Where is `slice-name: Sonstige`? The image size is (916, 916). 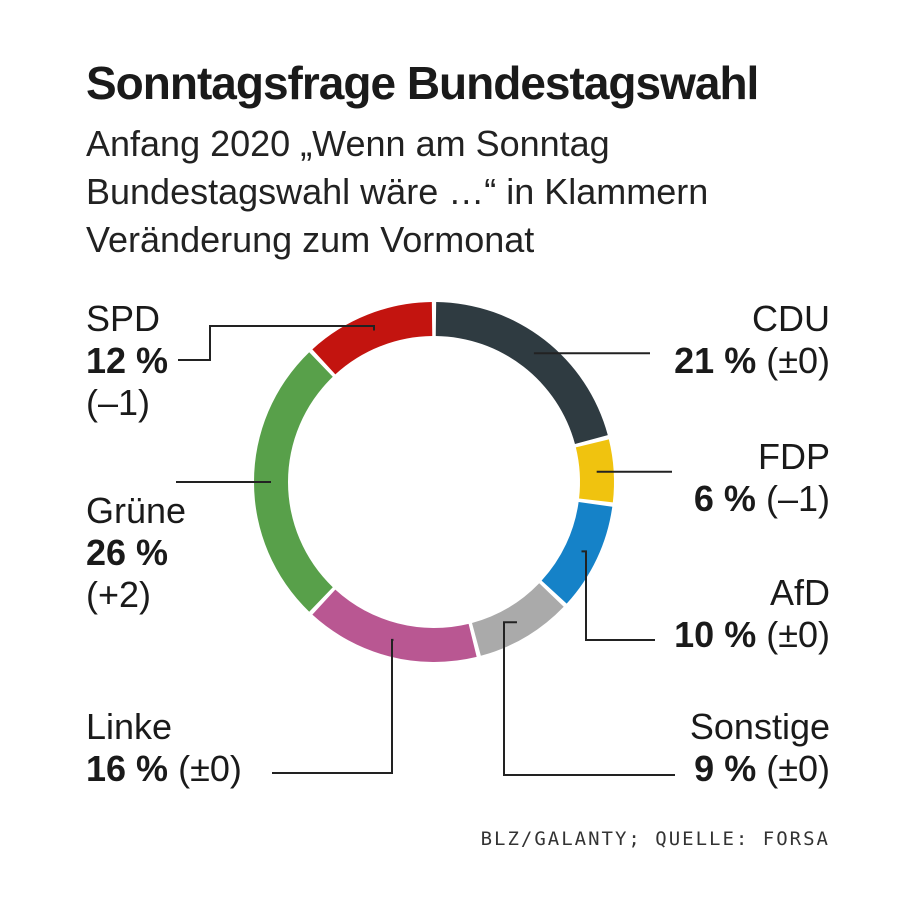 slice-name: Sonstige is located at coordinates (759, 726).